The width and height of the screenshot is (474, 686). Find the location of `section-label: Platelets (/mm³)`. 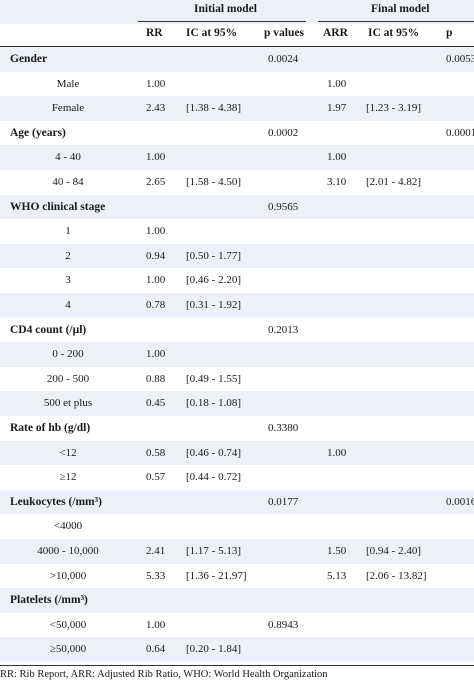

section-label: Platelets (/mm³) is located at coordinates (49, 600).